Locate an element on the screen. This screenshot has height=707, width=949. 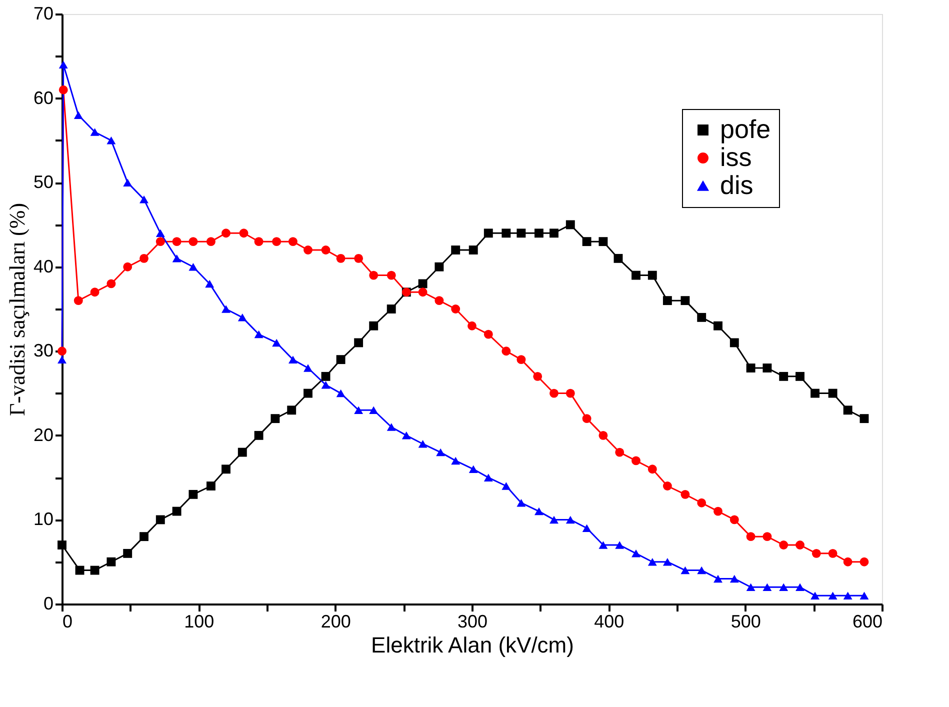
y-tick-label: 20 is located at coordinates (43, 434).